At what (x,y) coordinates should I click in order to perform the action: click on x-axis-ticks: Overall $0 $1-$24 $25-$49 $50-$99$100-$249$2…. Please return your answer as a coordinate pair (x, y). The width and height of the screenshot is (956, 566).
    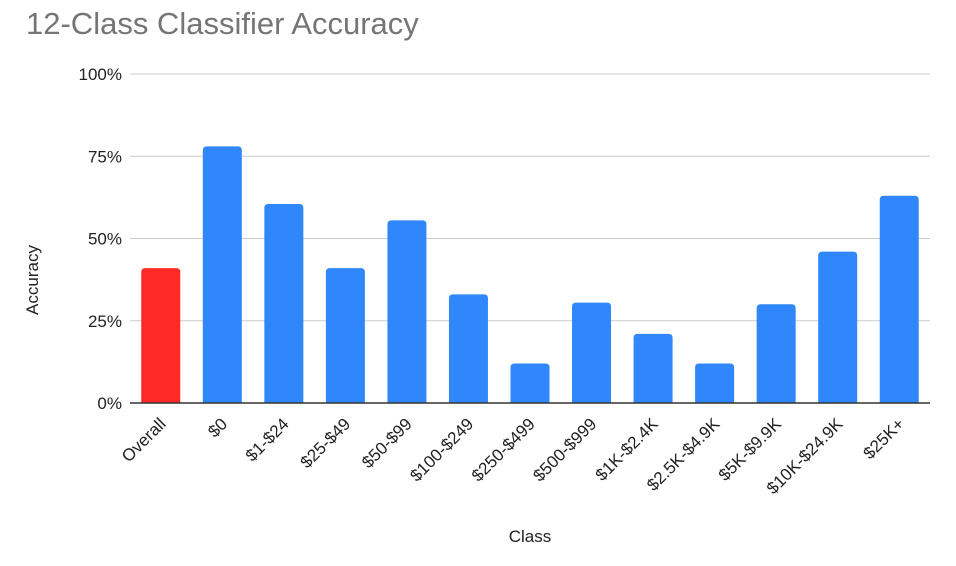
    Looking at the image, I should click on (513, 456).